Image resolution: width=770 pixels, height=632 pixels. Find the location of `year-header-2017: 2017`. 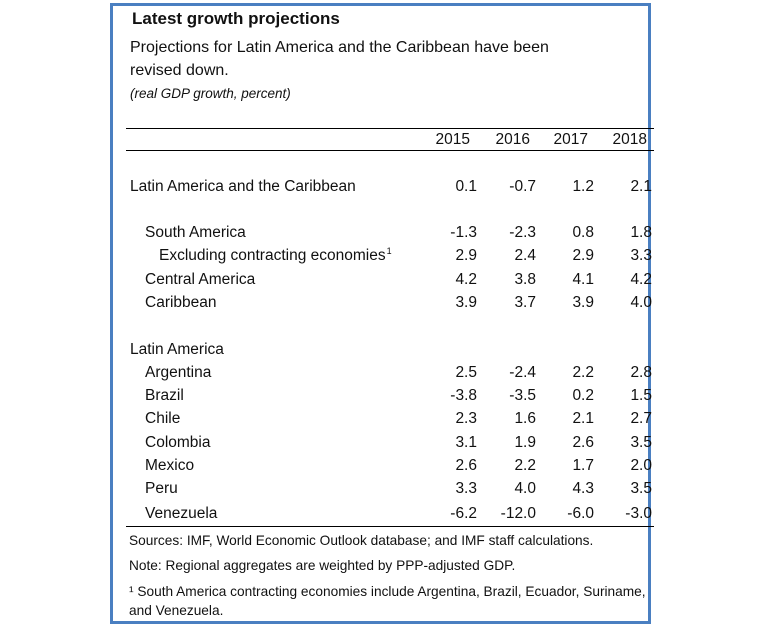

year-header-2017: 2017 is located at coordinates (570, 139).